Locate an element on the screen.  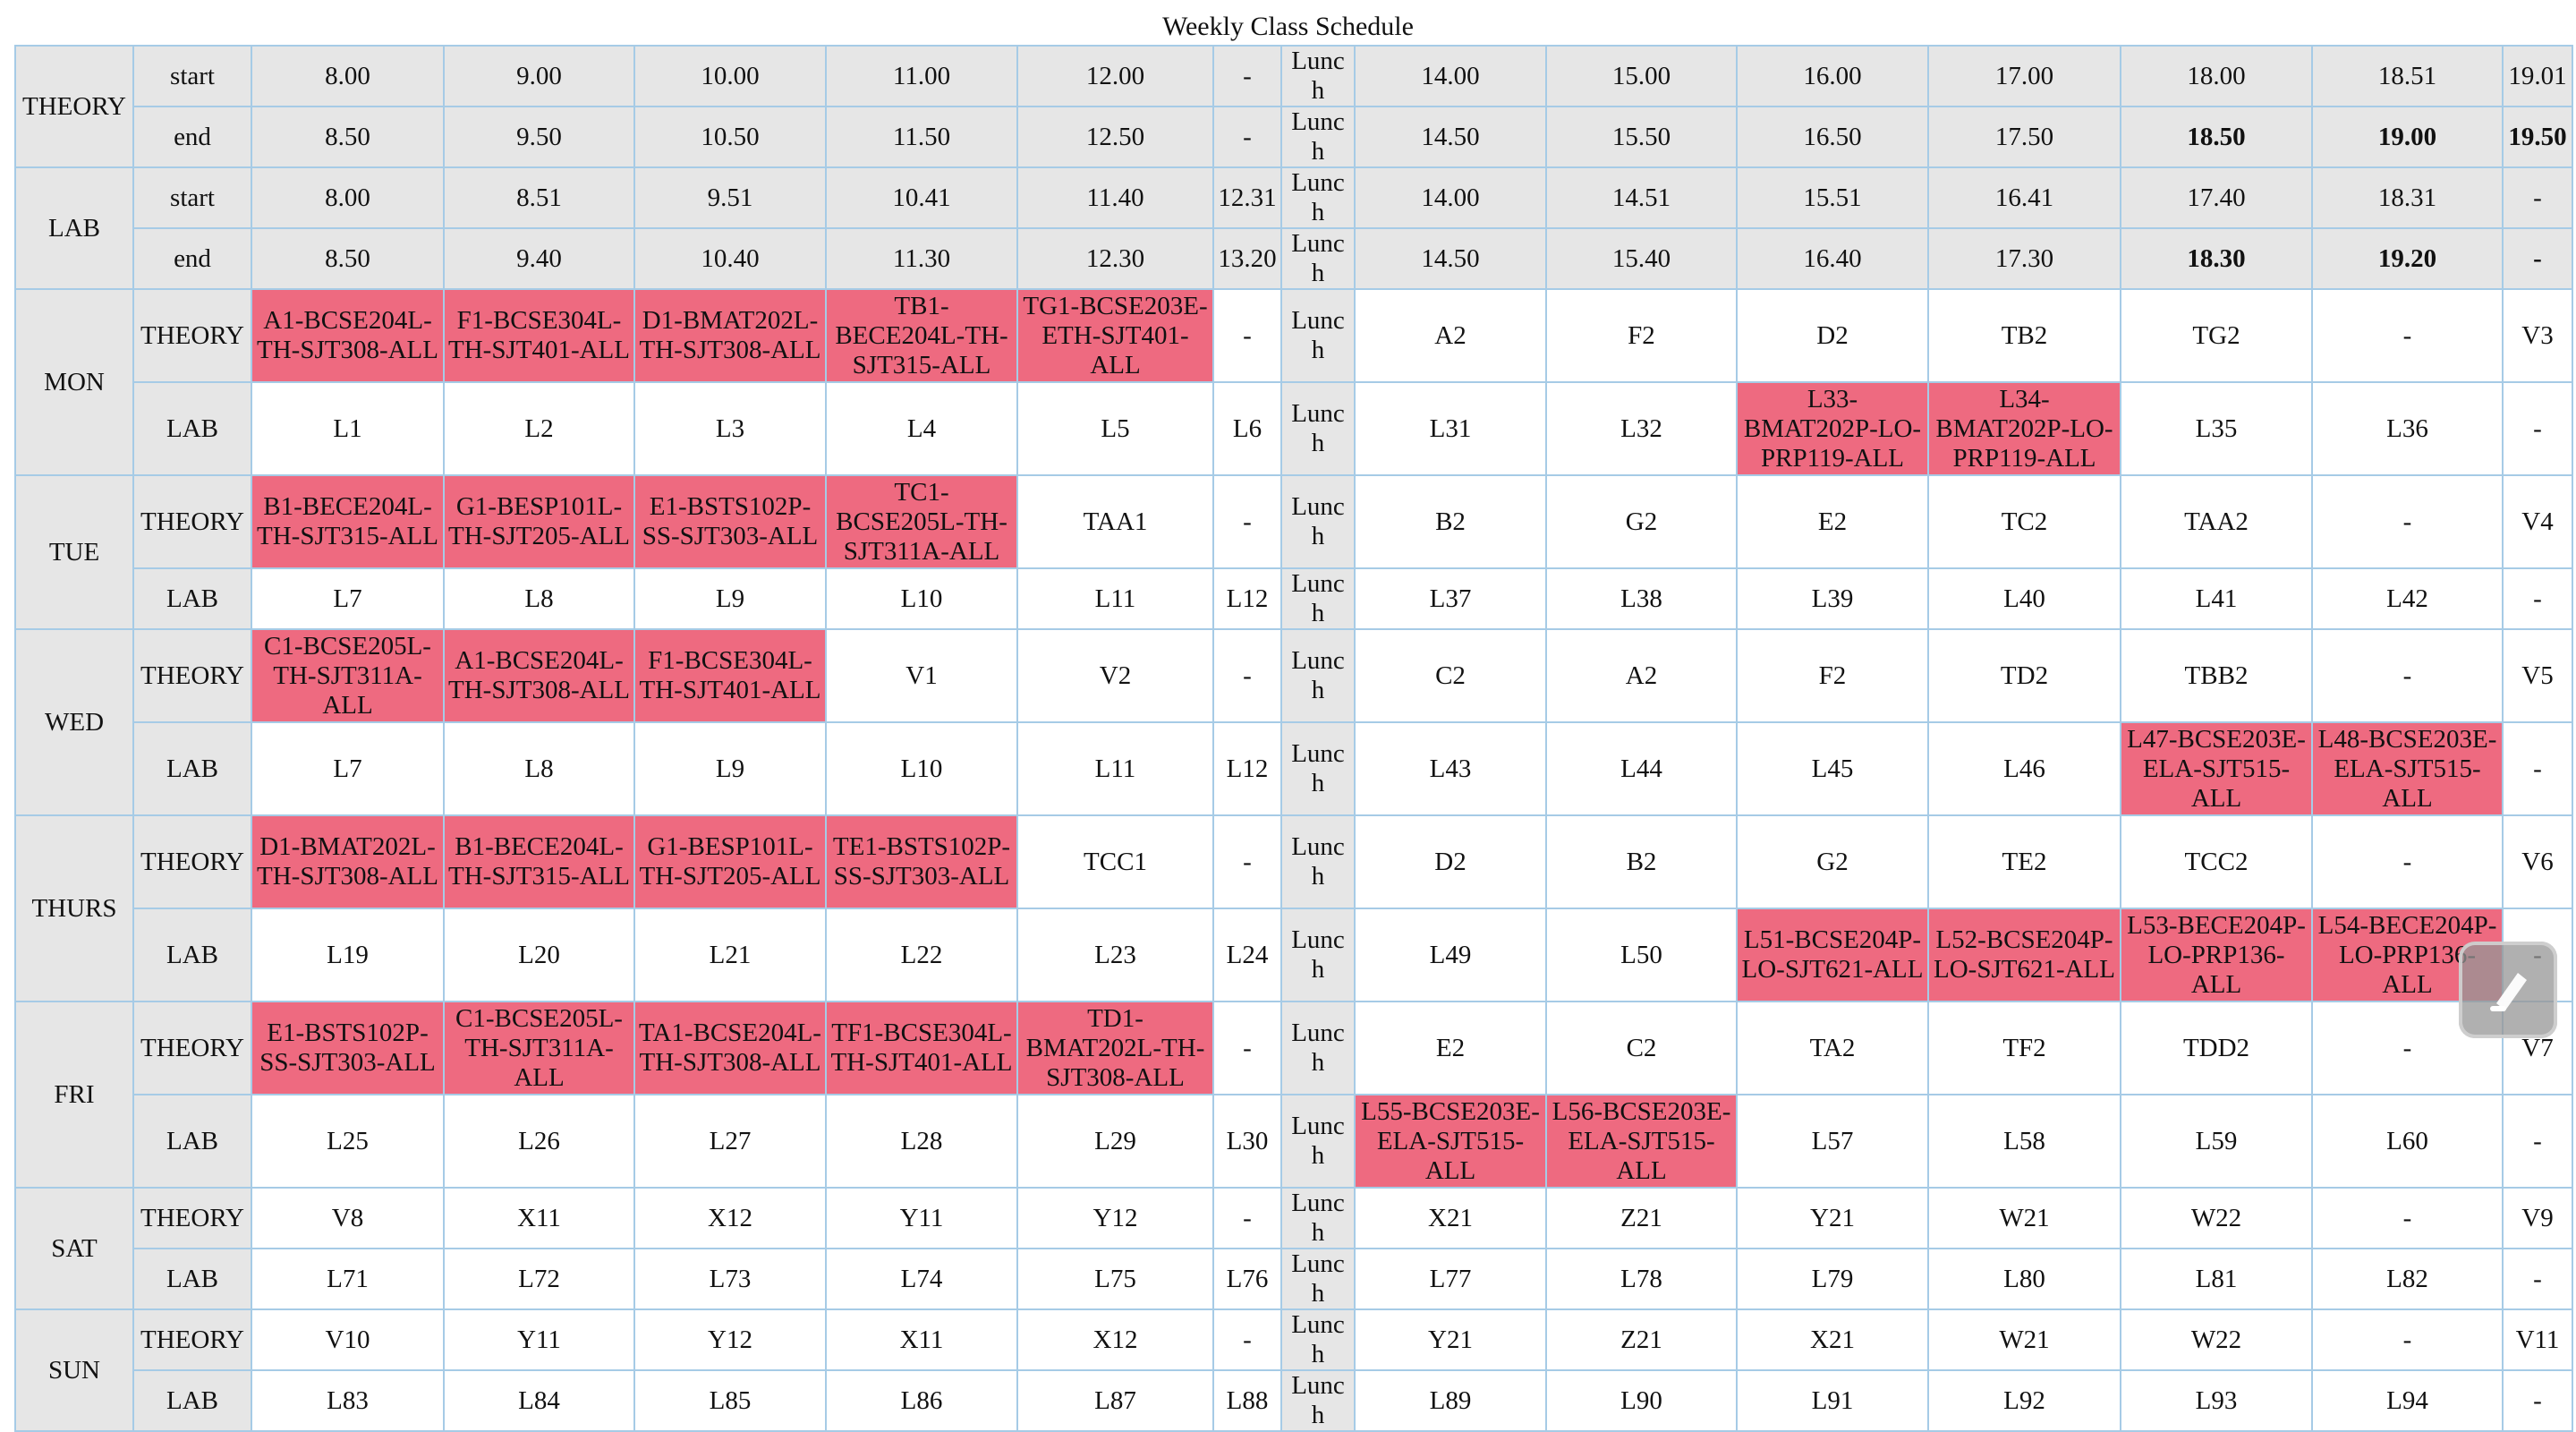
day-label: SUN is located at coordinates (74, 1370).